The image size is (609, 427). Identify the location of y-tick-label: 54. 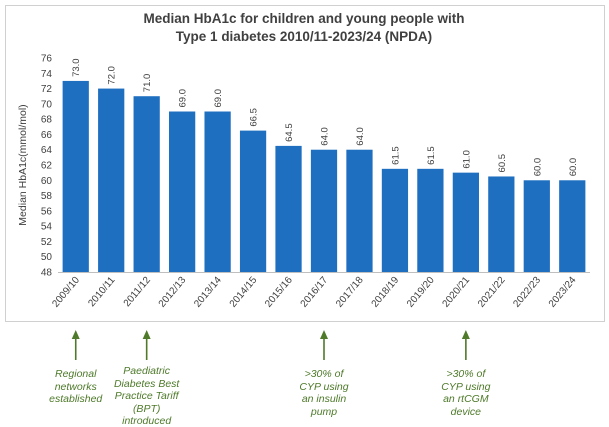
(47, 227).